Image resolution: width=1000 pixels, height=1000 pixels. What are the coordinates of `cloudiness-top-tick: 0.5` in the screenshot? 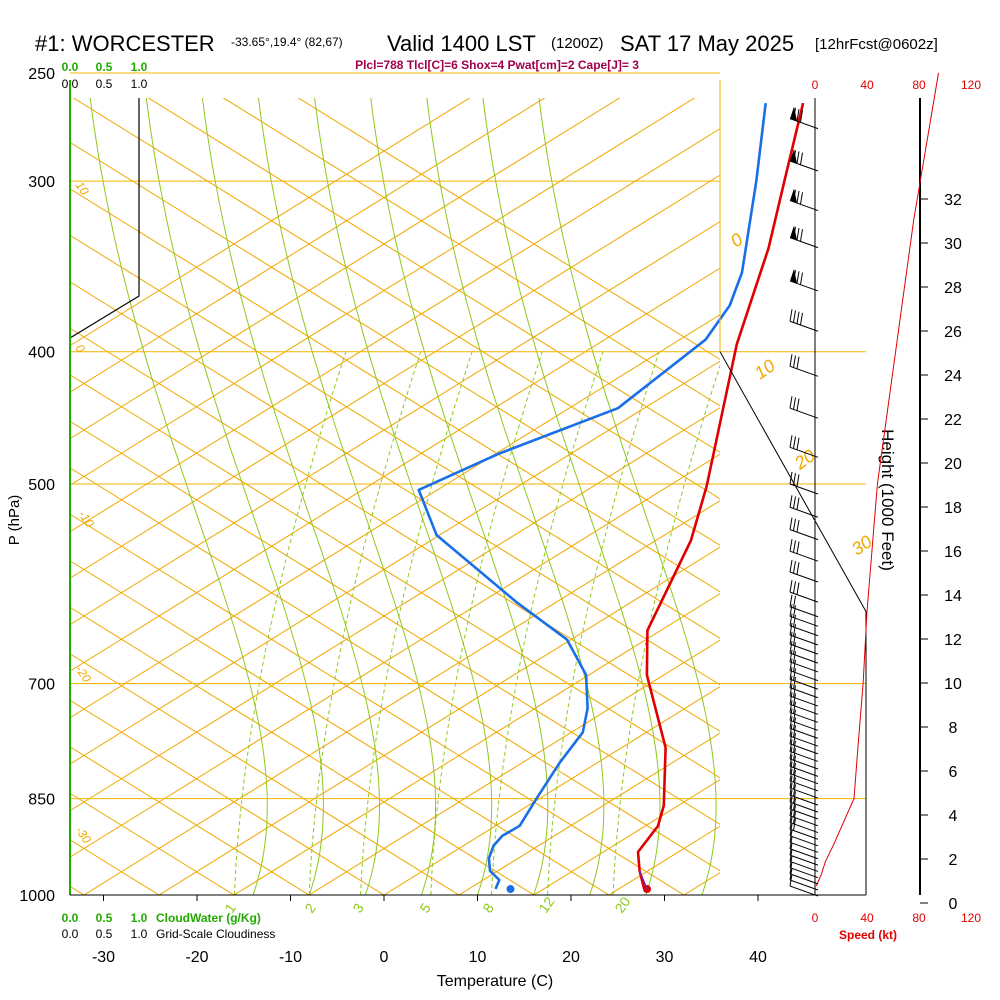 It's located at (104, 84).